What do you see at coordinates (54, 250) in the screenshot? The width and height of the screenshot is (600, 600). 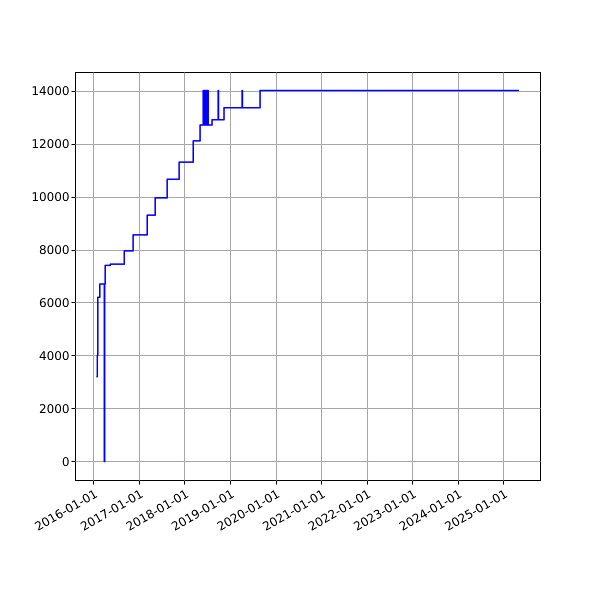 I see `y-tick-label: 8000` at bounding box center [54, 250].